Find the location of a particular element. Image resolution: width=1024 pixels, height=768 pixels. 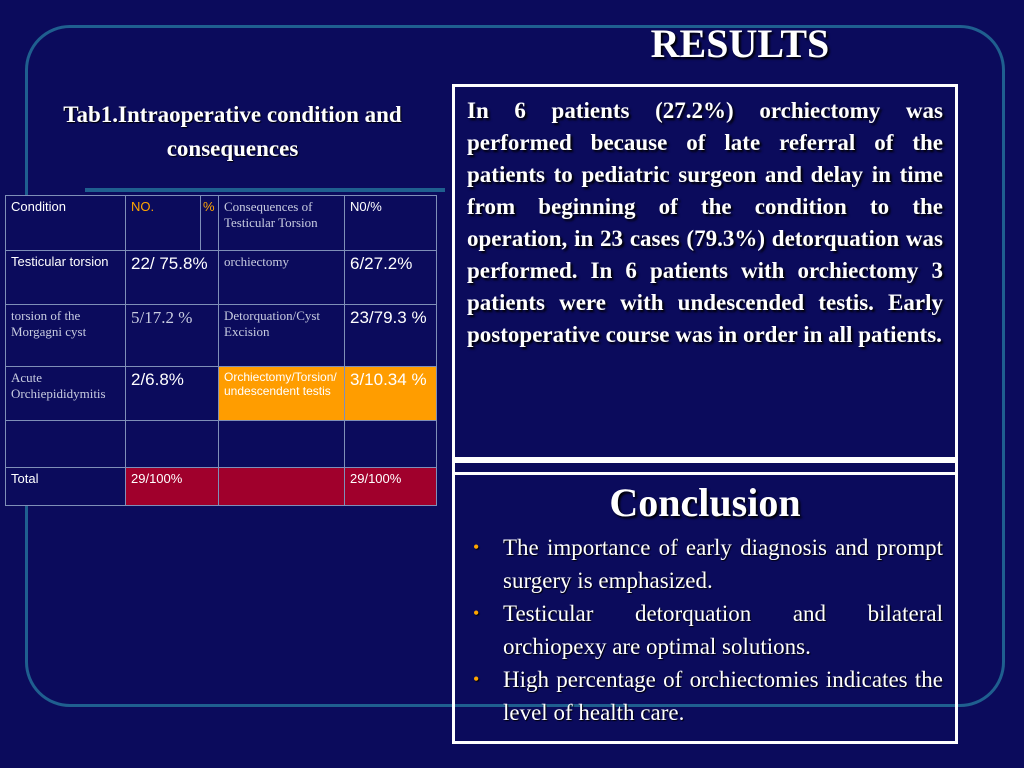

conclusion-title: Conclusion is located at coordinates (705, 502).